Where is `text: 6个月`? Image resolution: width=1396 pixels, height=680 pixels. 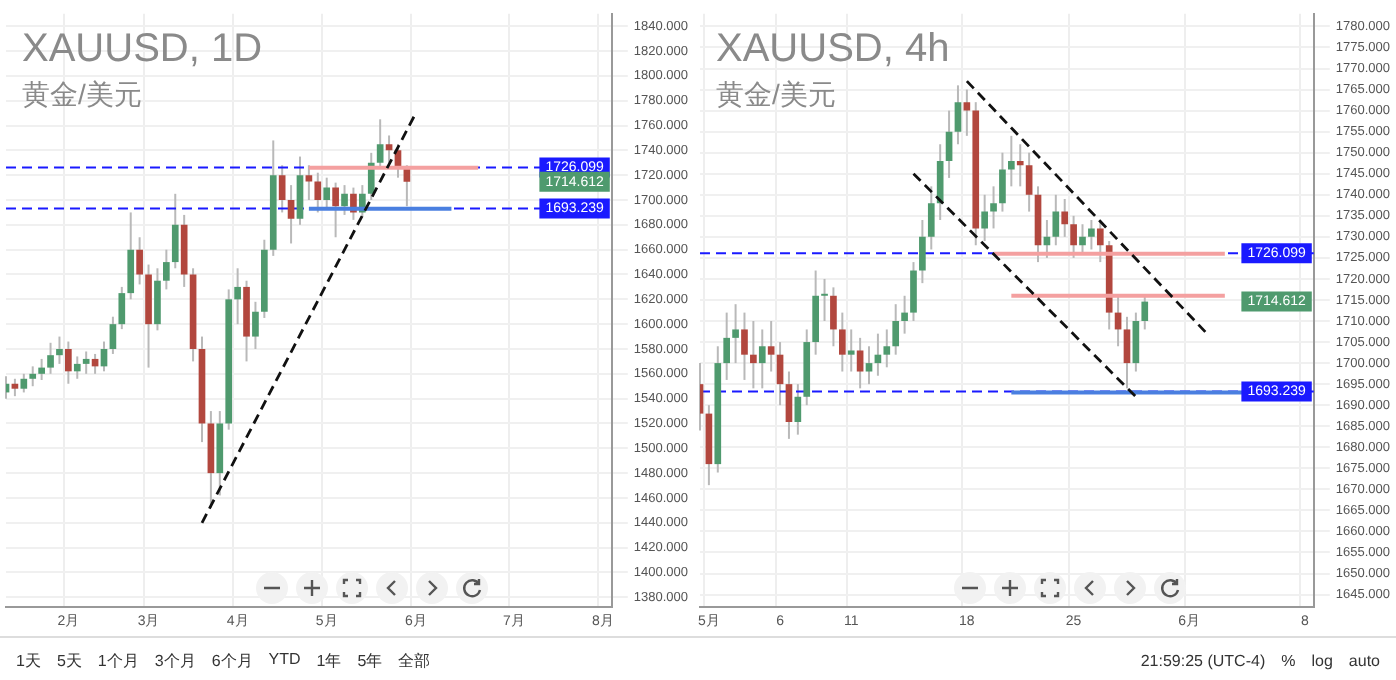
text: 6个月 is located at coordinates (232, 660).